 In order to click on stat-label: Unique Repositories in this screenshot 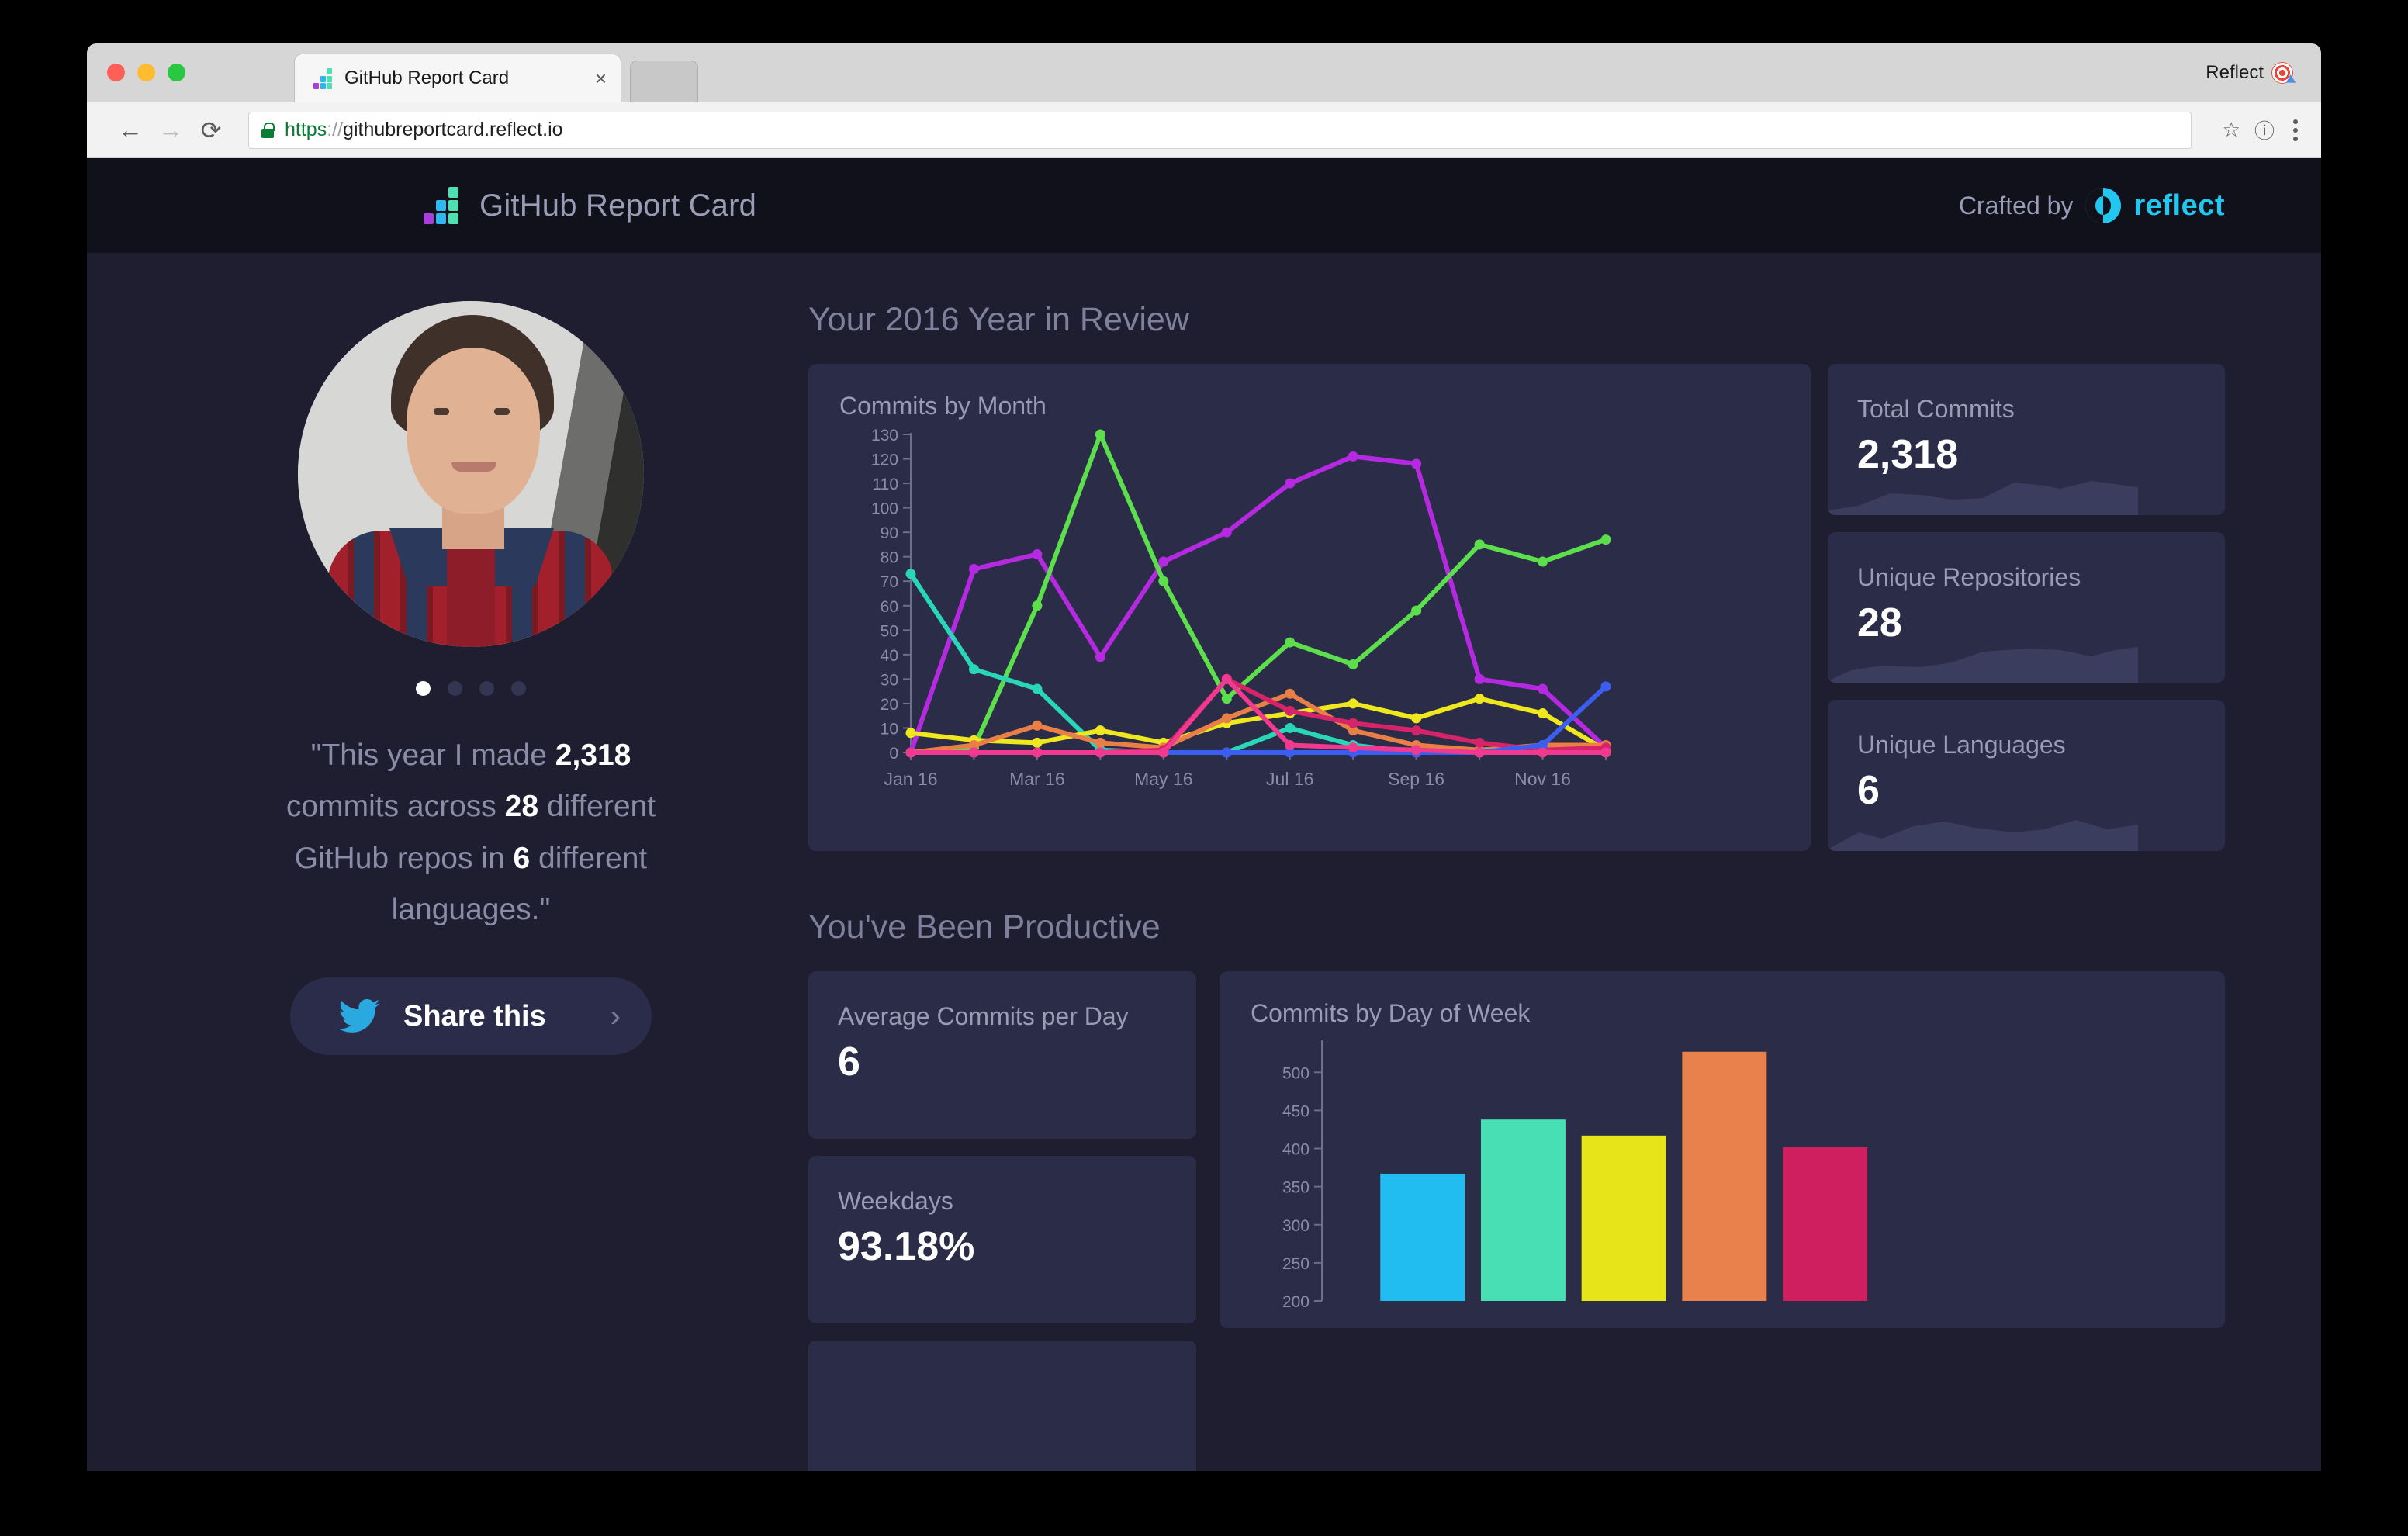, I will do `click(1969, 576)`.